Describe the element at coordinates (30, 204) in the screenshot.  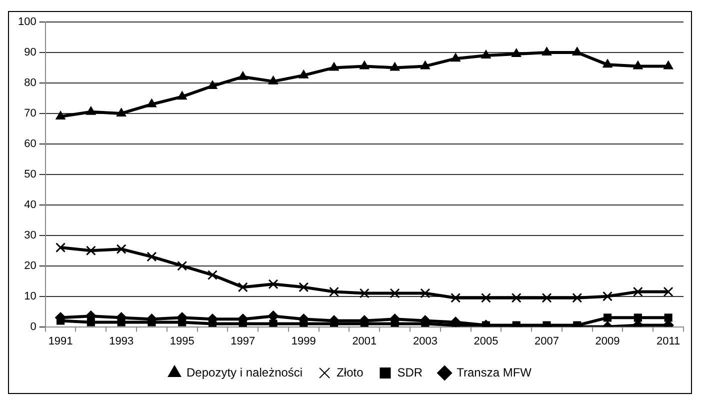
I see `y-tick-label: 40` at that location.